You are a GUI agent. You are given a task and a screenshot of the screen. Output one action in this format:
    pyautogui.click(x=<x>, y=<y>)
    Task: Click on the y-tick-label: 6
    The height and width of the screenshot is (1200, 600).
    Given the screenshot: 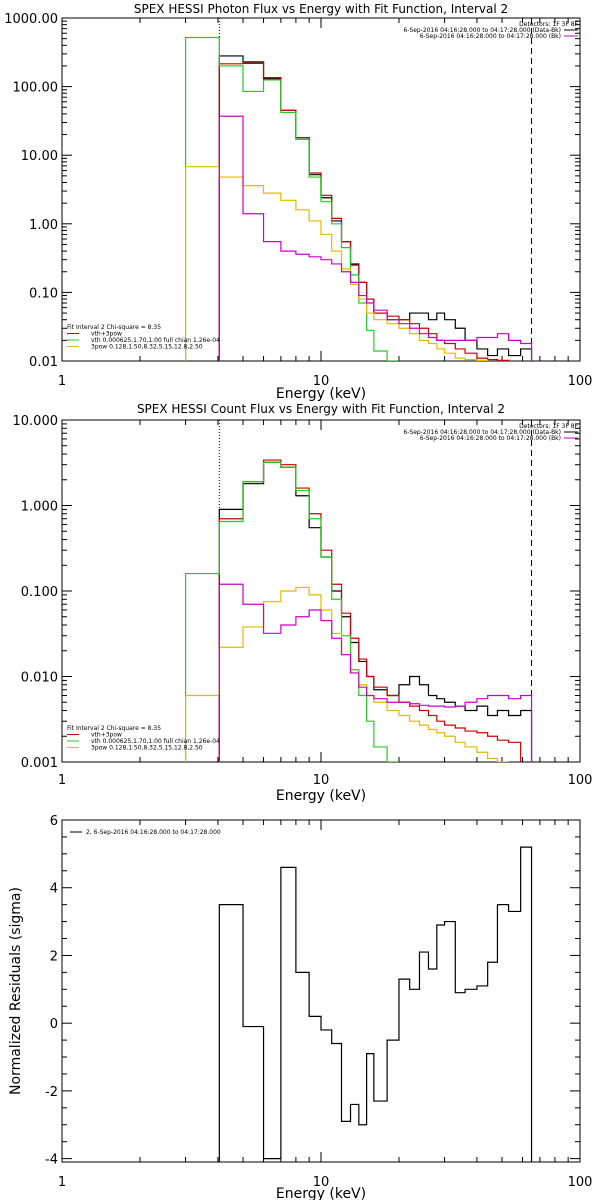 What is the action you would take?
    pyautogui.click(x=54, y=821)
    